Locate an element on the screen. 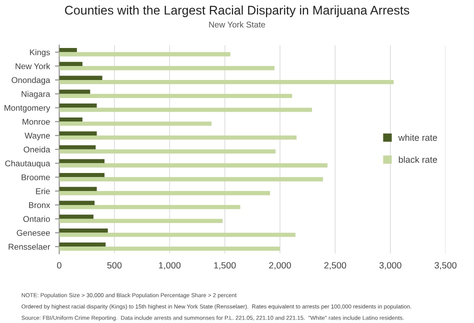 This screenshot has width=474, height=323. y-tick-label: Broome is located at coordinates (36, 177).